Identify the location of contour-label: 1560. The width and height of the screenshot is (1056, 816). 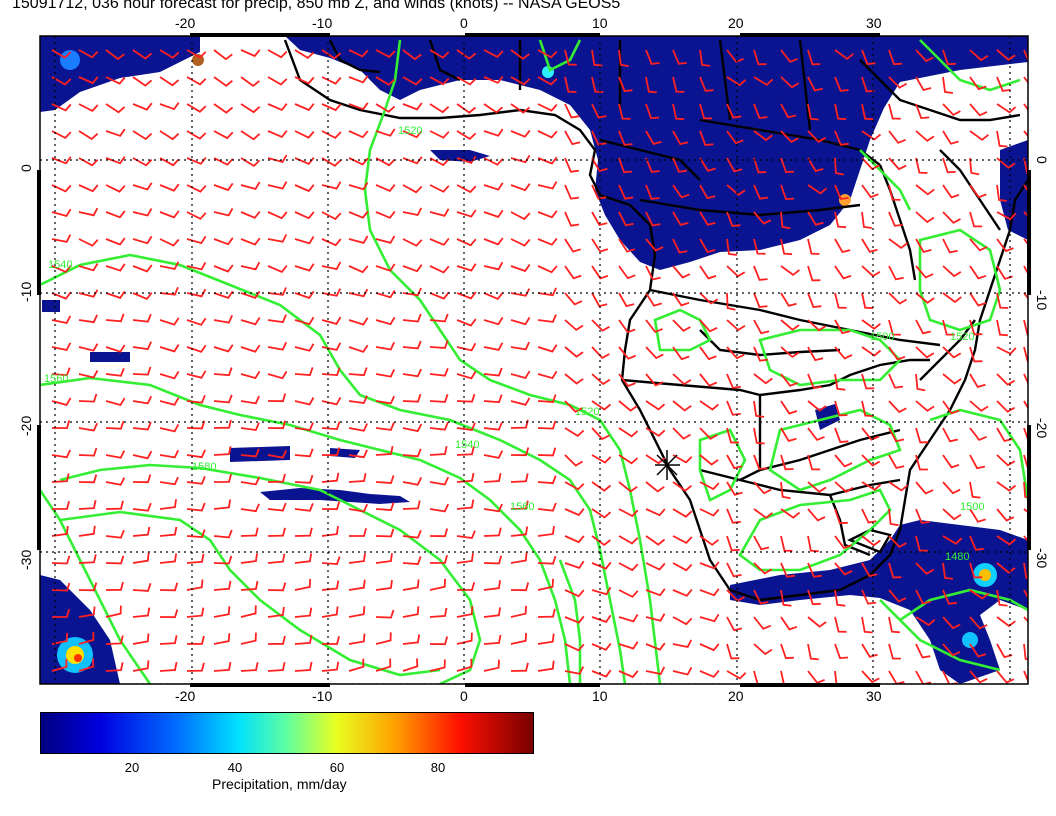
(522, 507).